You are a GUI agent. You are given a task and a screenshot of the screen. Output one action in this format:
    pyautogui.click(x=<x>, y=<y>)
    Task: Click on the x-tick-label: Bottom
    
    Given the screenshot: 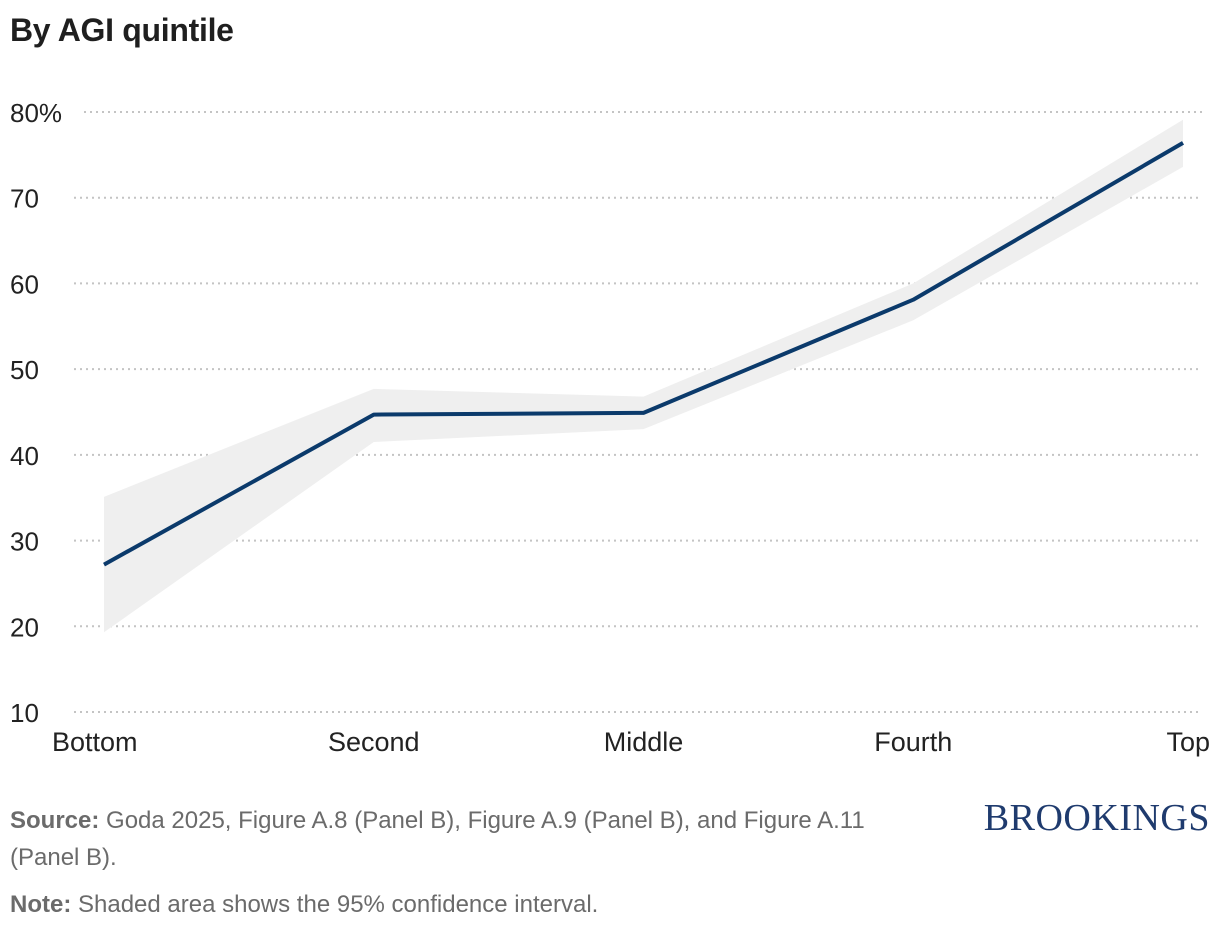 What is the action you would take?
    pyautogui.click(x=95, y=742)
    